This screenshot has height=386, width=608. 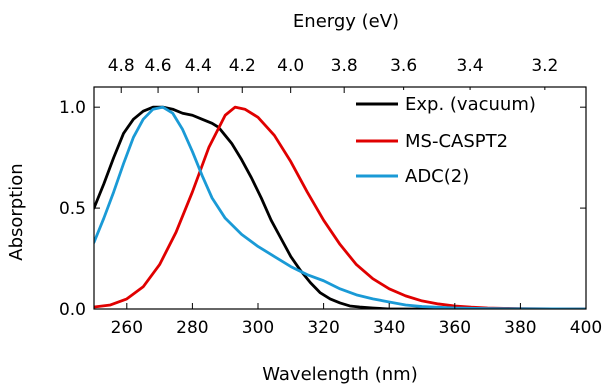 I want to click on legend-box, so click(x=465, y=138).